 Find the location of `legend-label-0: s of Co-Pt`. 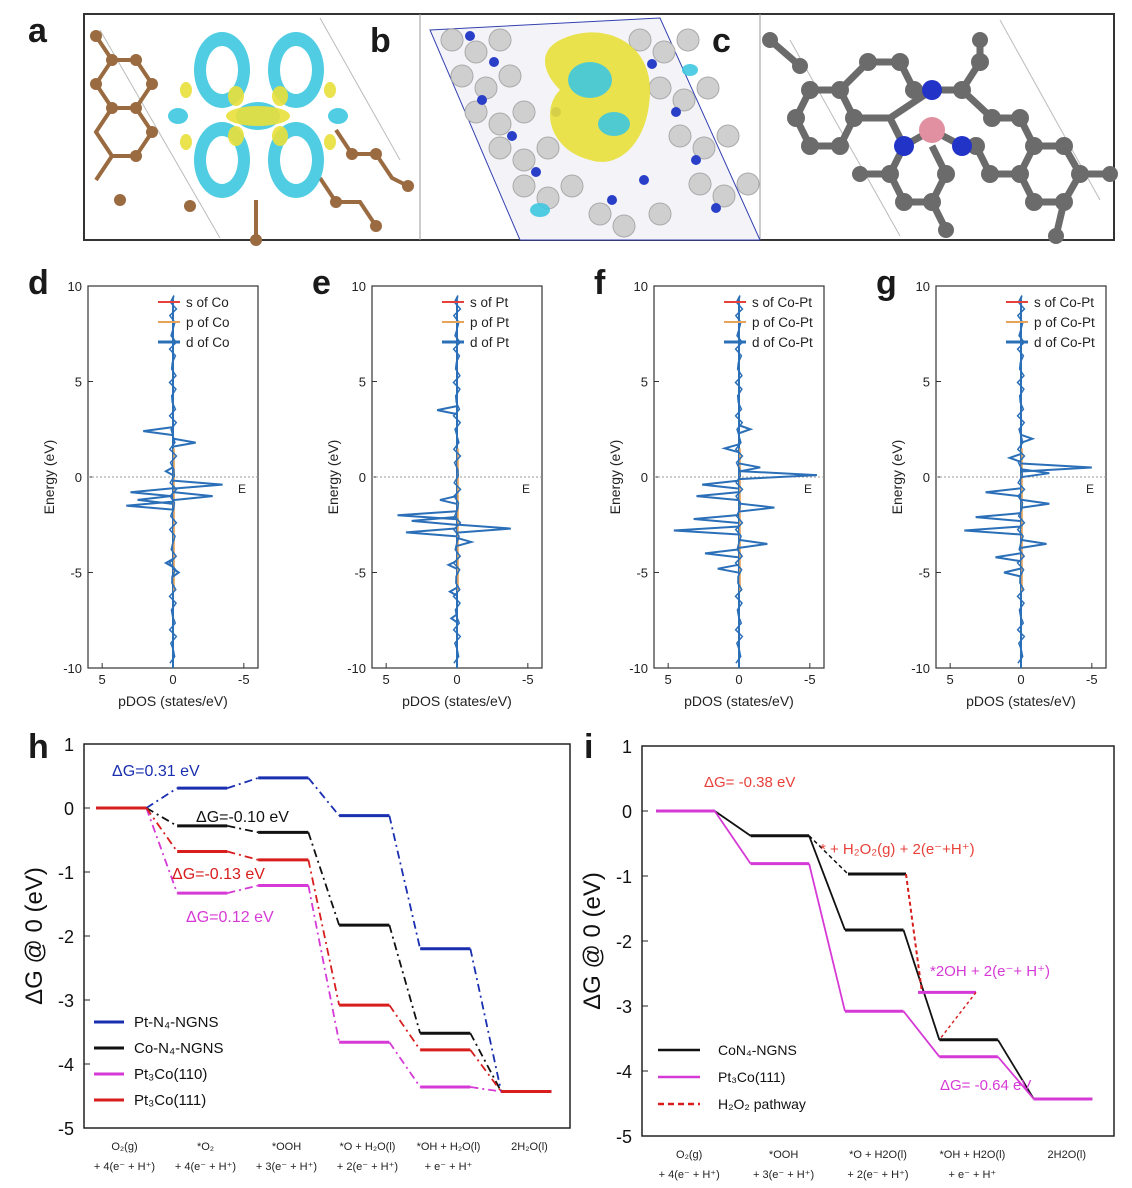

legend-label-0: s of Co-Pt is located at coordinates (1064, 302).